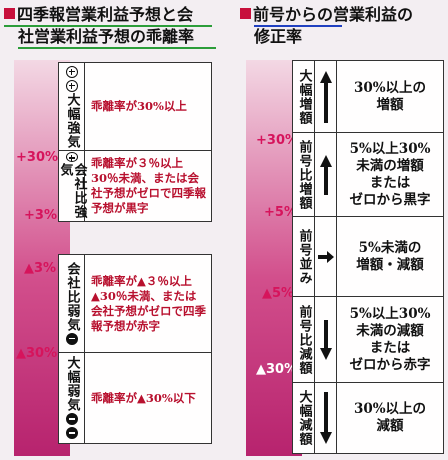 Image resolution: width=448 pixels, height=460 pixels. Describe the element at coordinates (72, 296) in the screenshot. I see `row-label: 会社比弱気` at that location.